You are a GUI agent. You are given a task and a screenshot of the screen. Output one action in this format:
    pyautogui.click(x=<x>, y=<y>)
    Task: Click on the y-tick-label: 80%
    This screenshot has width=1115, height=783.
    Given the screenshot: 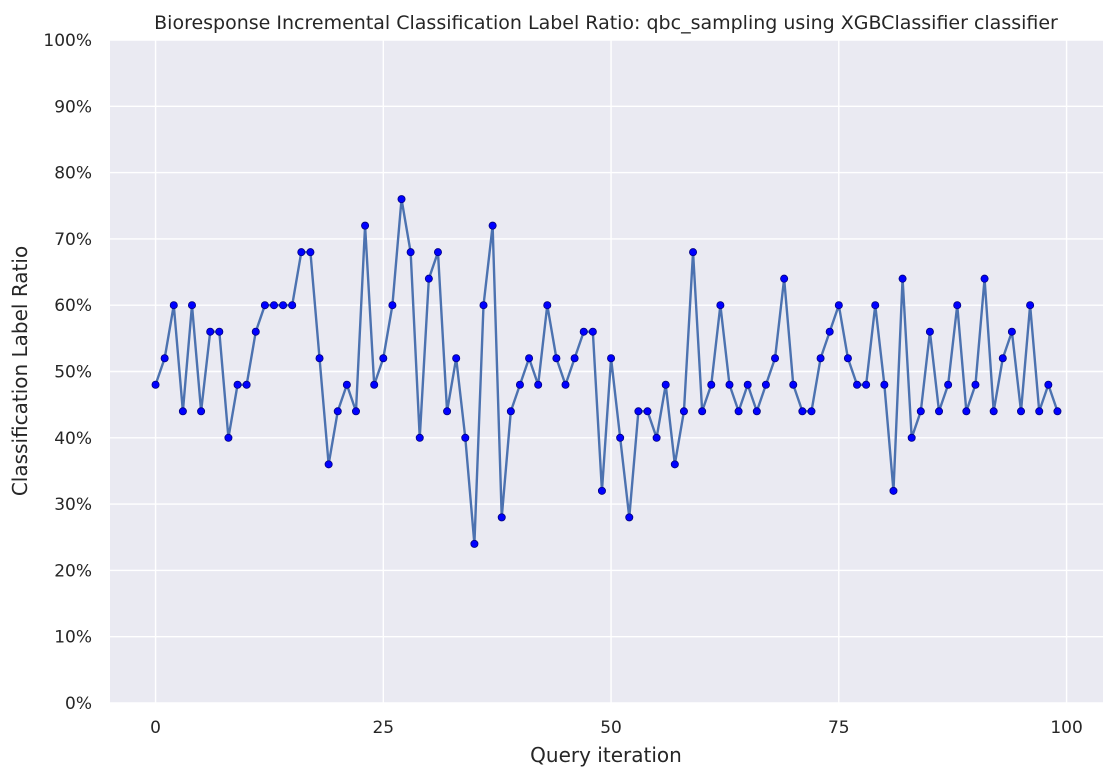 What is the action you would take?
    pyautogui.click(x=73, y=174)
    